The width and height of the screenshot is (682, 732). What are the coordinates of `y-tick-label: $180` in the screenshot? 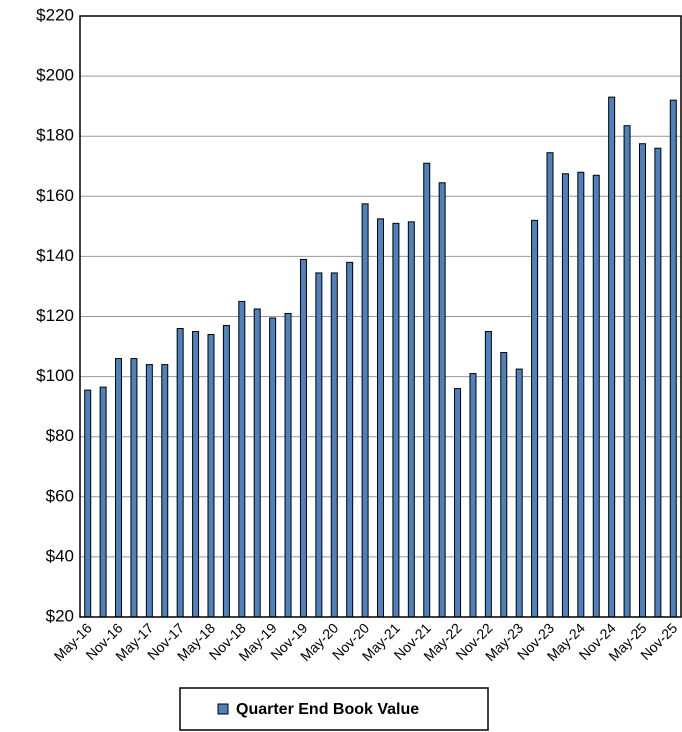 It's located at (55, 135).